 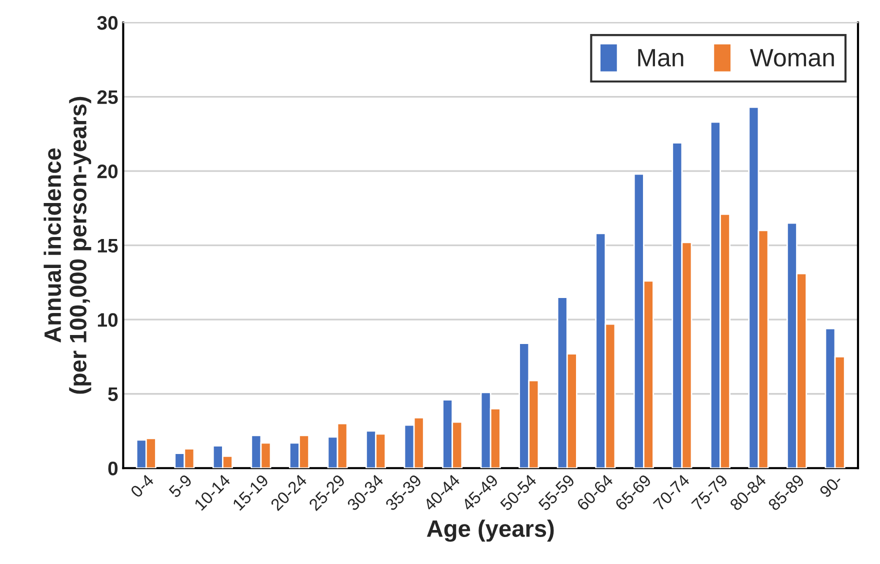 What do you see at coordinates (180, 486) in the screenshot?
I see `x-tick-label: 5-9` at bounding box center [180, 486].